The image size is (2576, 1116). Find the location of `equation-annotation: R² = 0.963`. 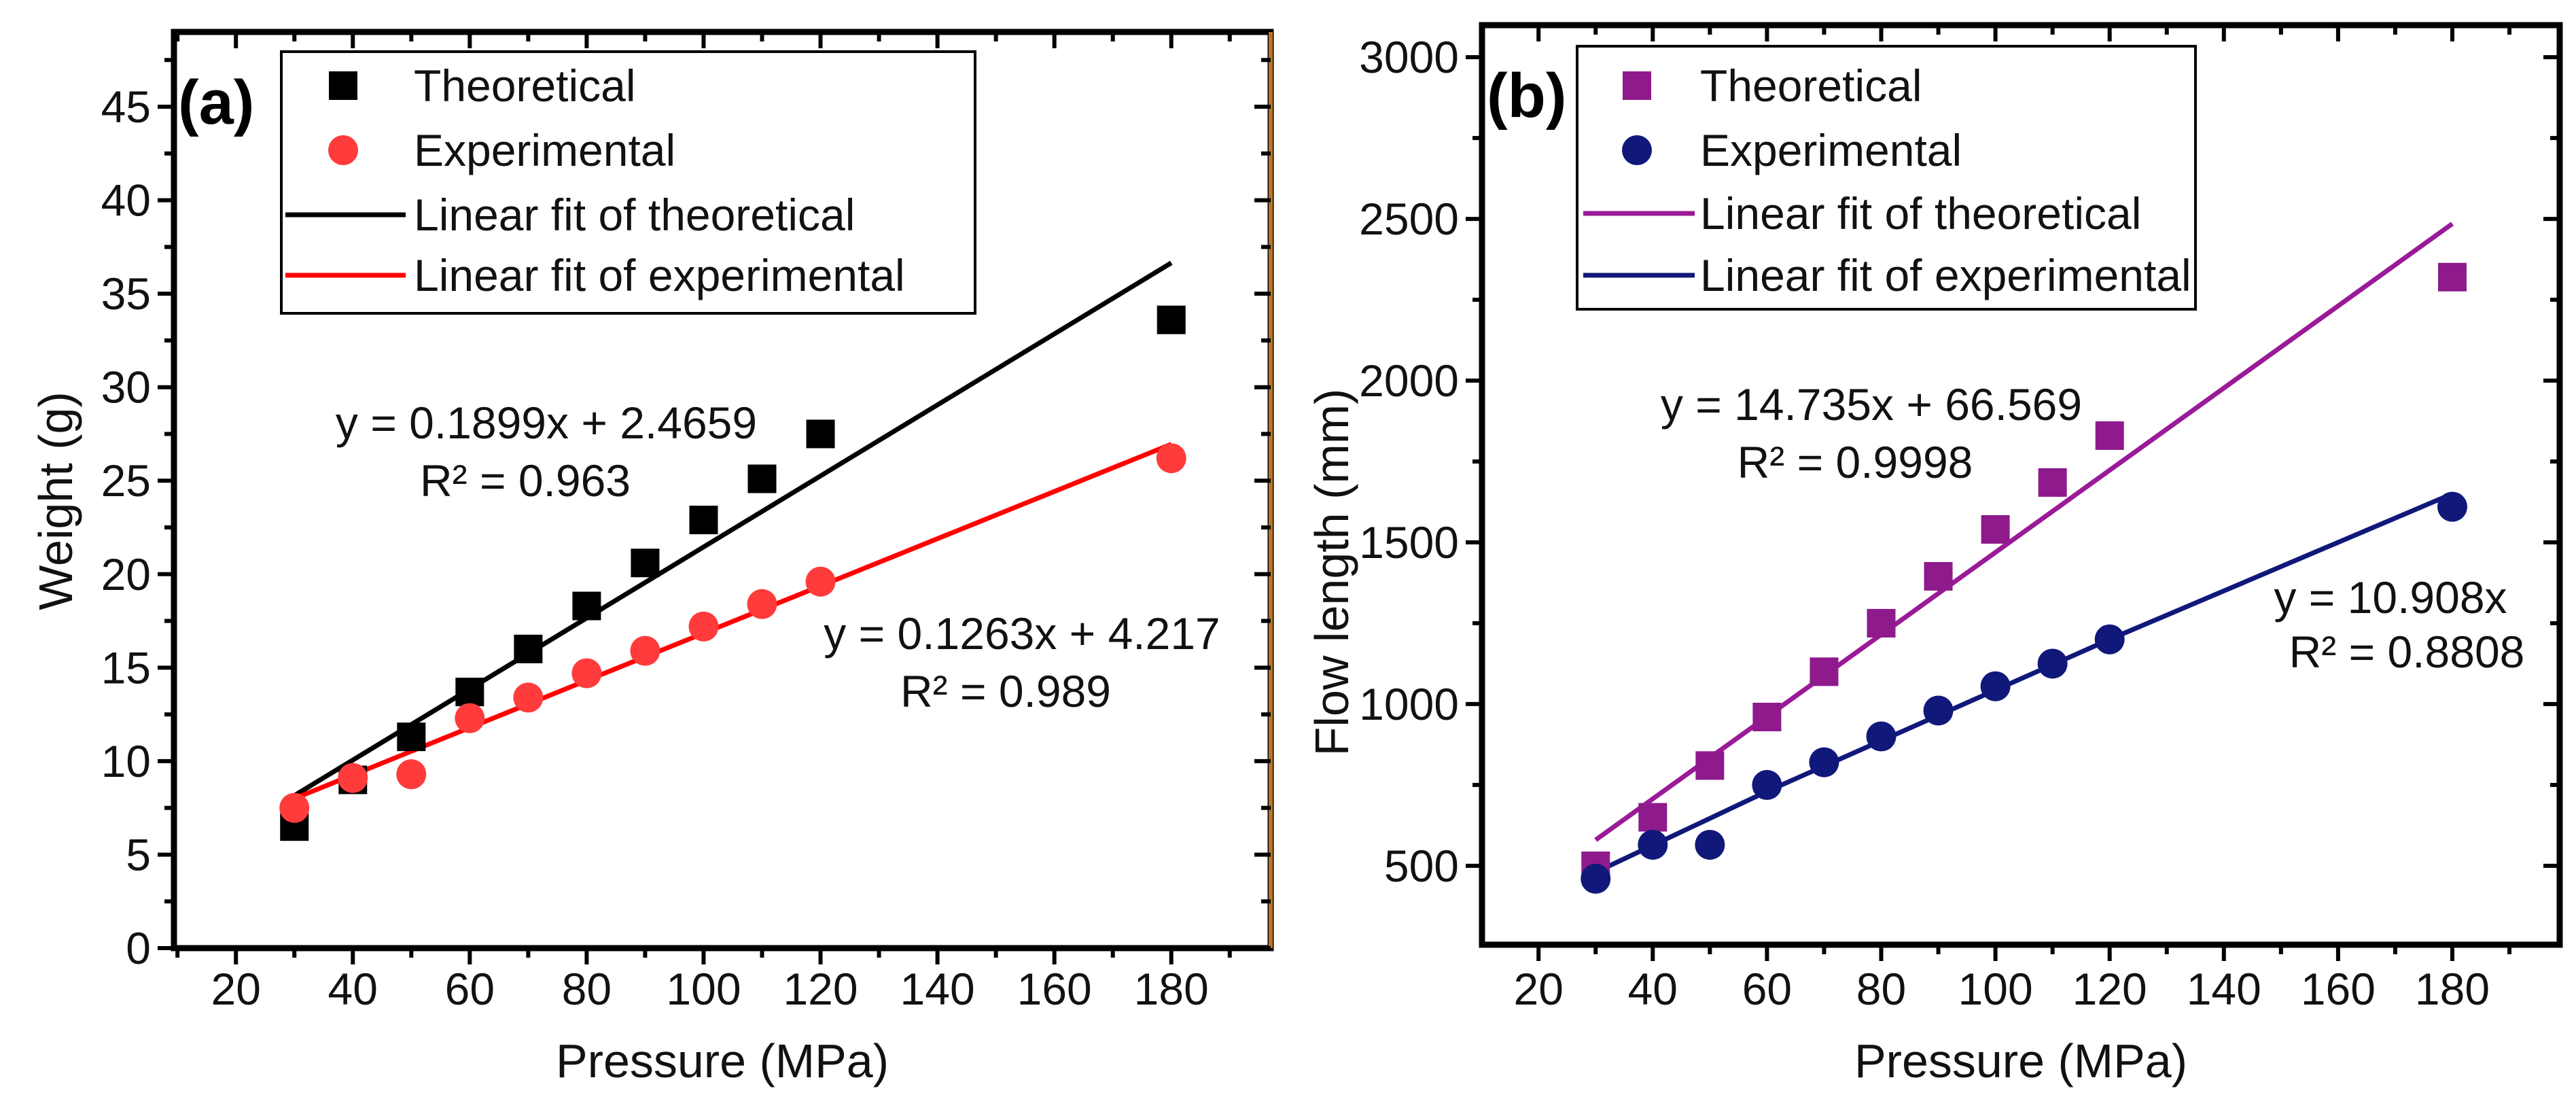

equation-annotation: R² = 0.963 is located at coordinates (525, 480).